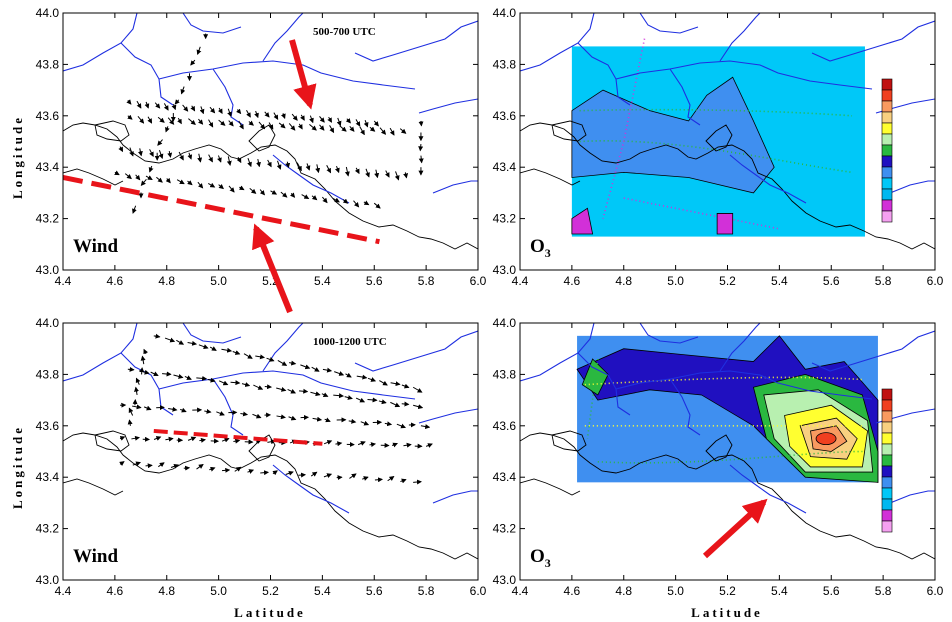 The width and height of the screenshot is (952, 622). What do you see at coordinates (63, 591) in the screenshot?
I see `x-tick-label: 4.4` at bounding box center [63, 591].